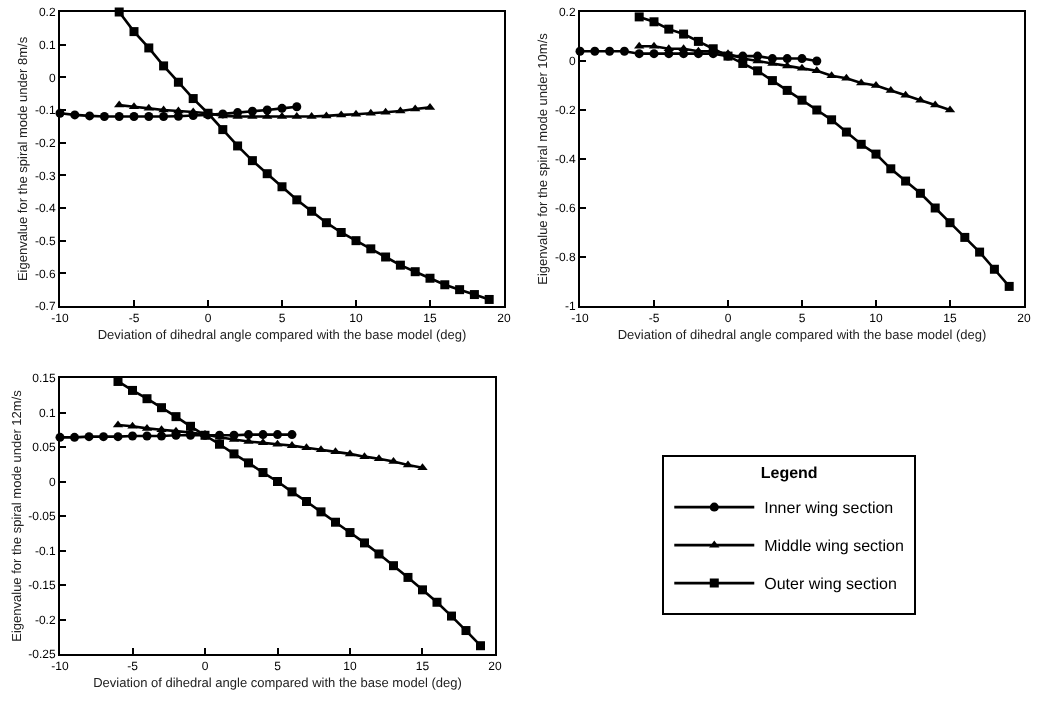 The width and height of the screenshot is (1040, 704). Describe the element at coordinates (834, 546) in the screenshot. I see `legend-label: Middle wing section` at that location.